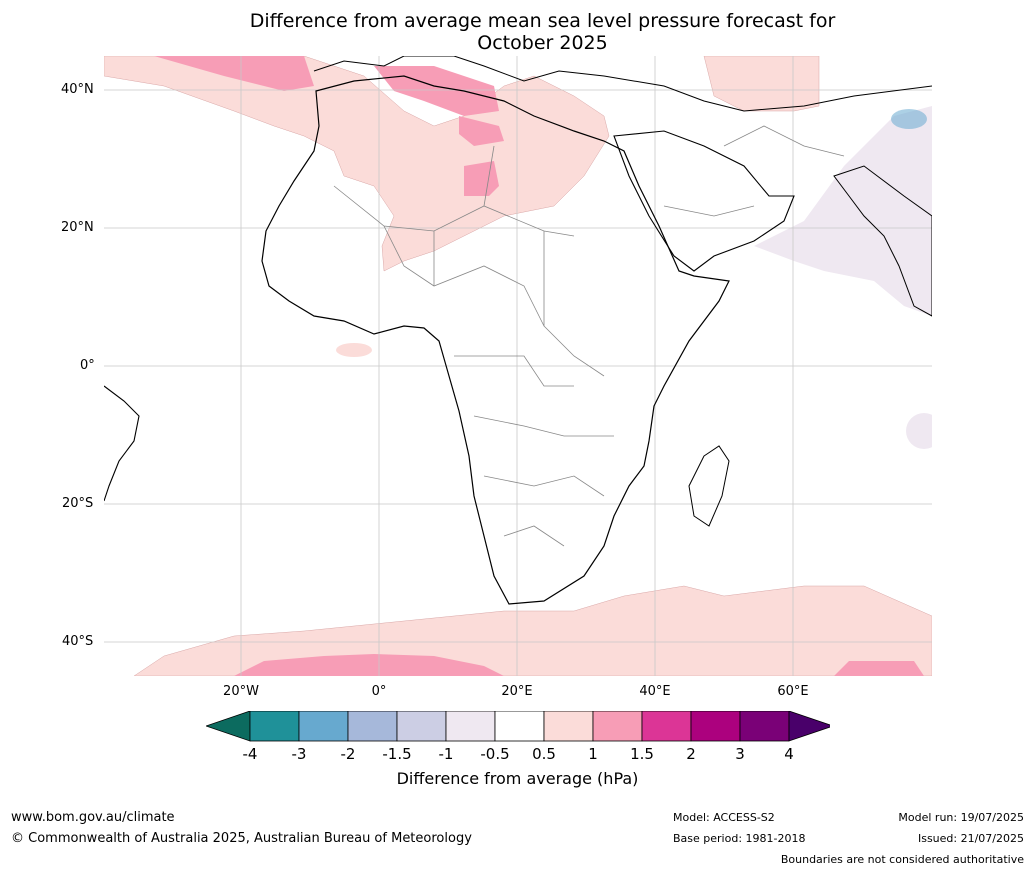 The height and width of the screenshot is (873, 1035). I want to click on footer-model-run: Model run: 19/07/2025, so click(961, 817).